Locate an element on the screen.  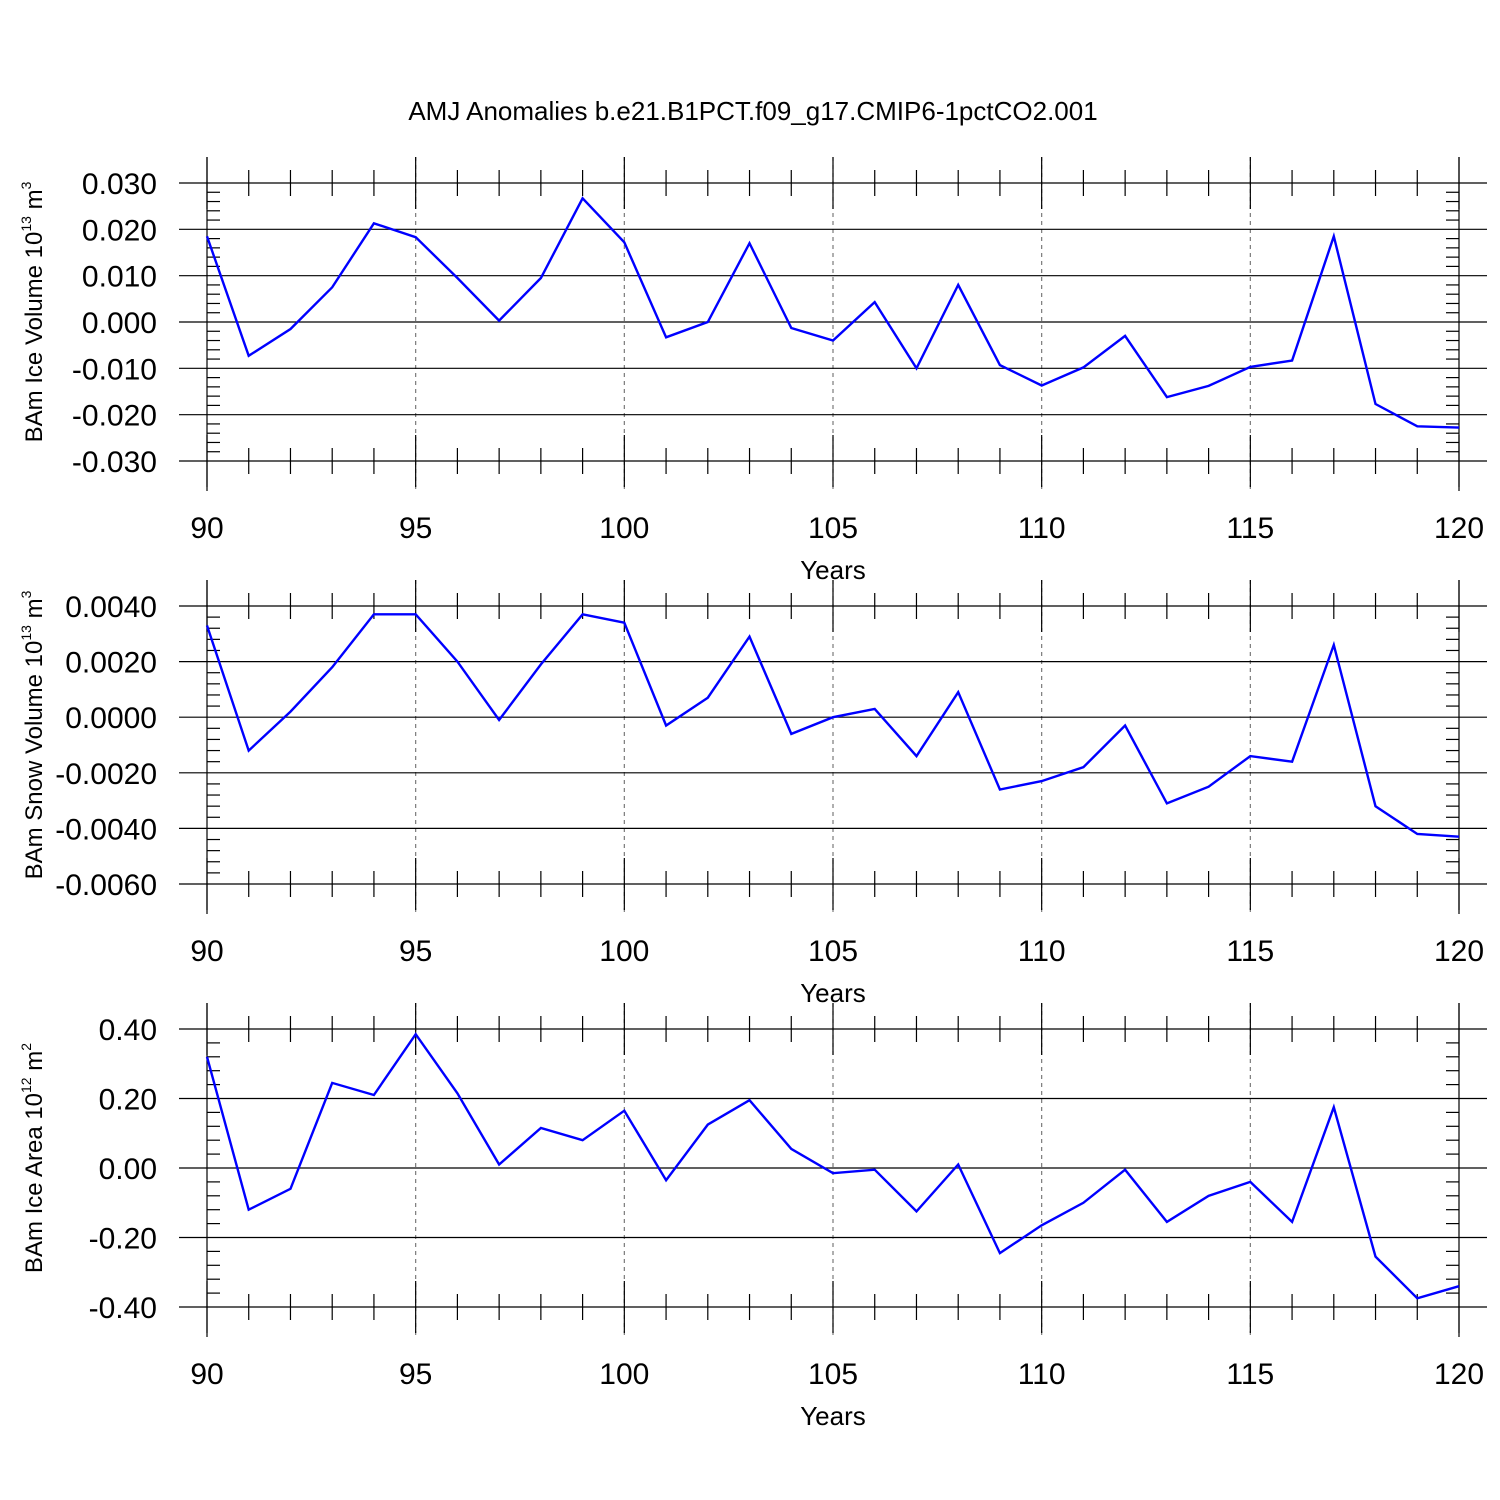
x-axis-label: Years is located at coordinates (833, 1416).